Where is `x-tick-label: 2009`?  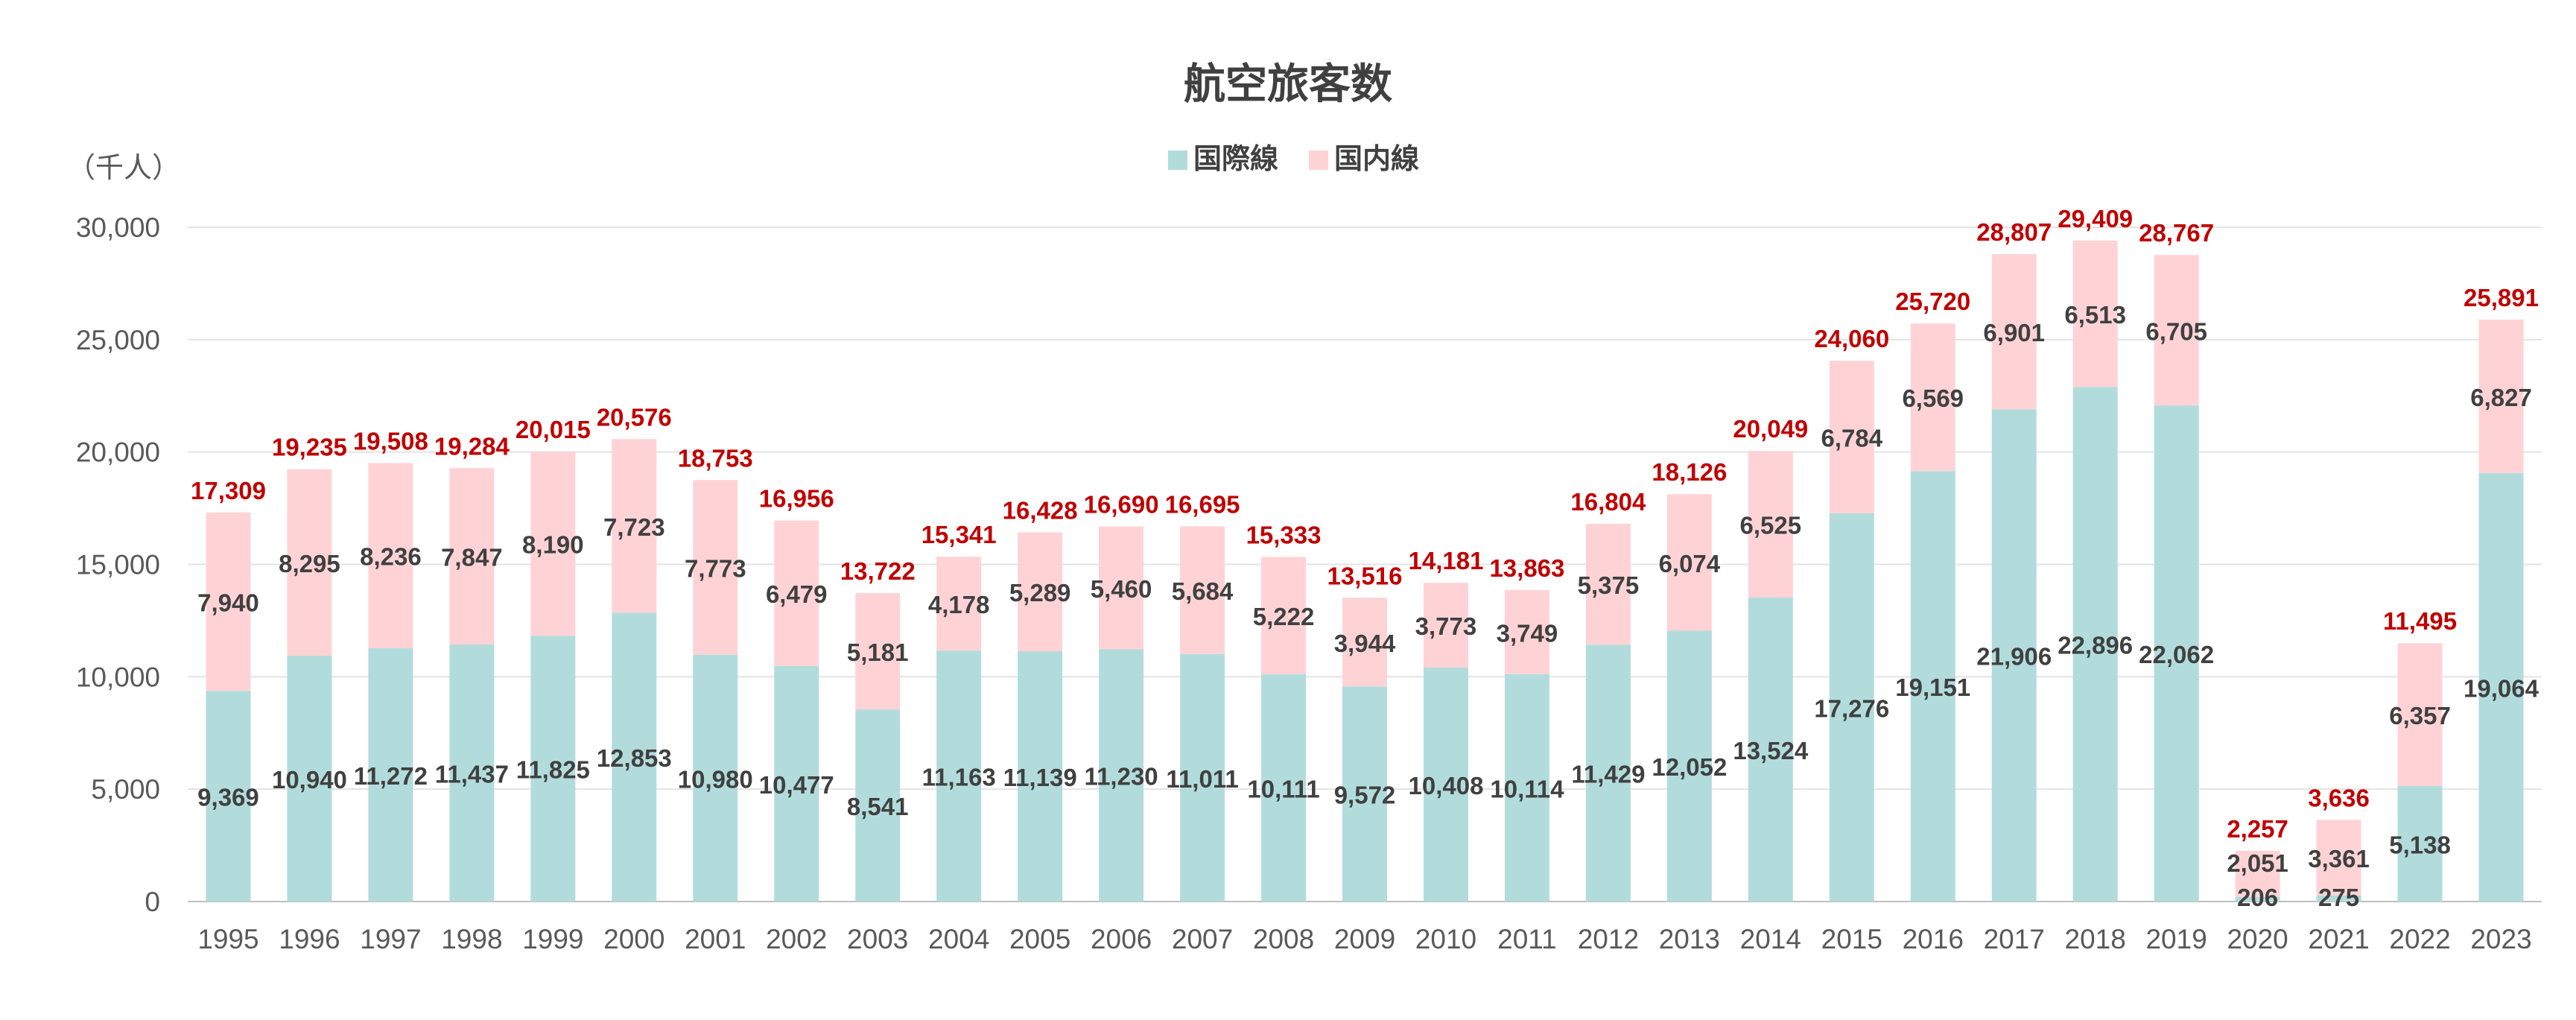 x-tick-label: 2009 is located at coordinates (1364, 939).